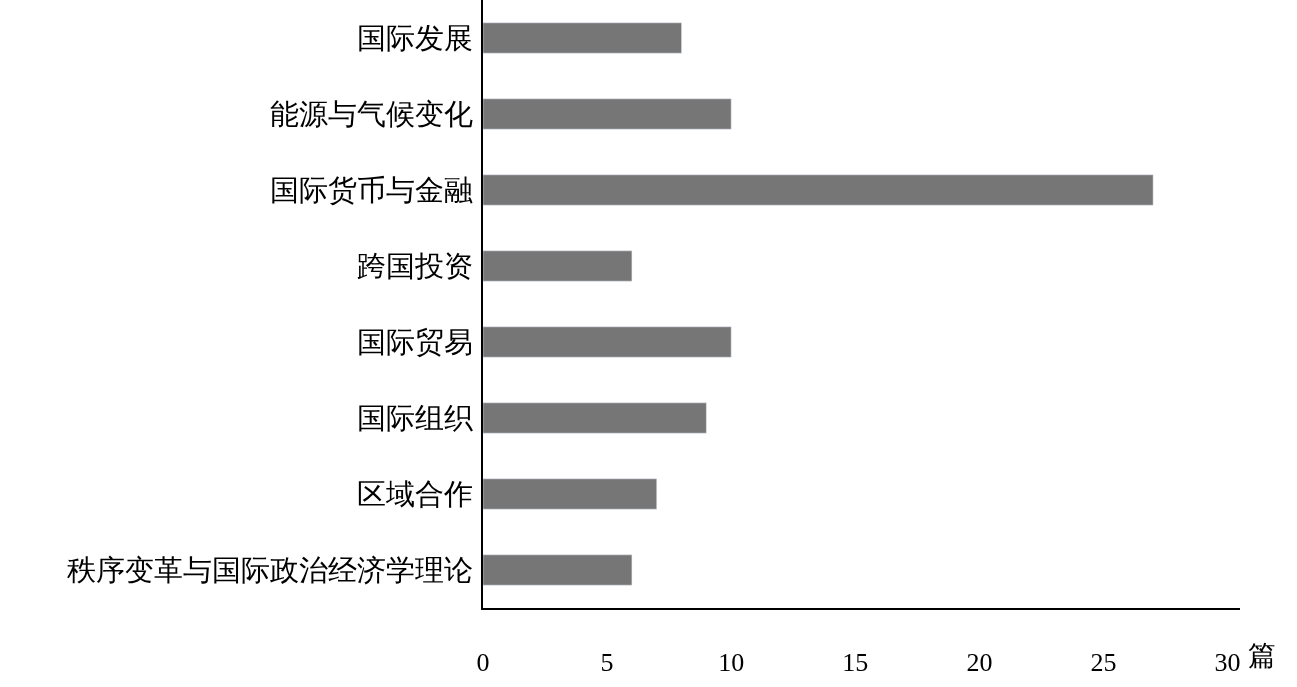 This screenshot has width=1297, height=687. Describe the element at coordinates (607, 662) in the screenshot. I see `x-tick-label: 5` at that location.